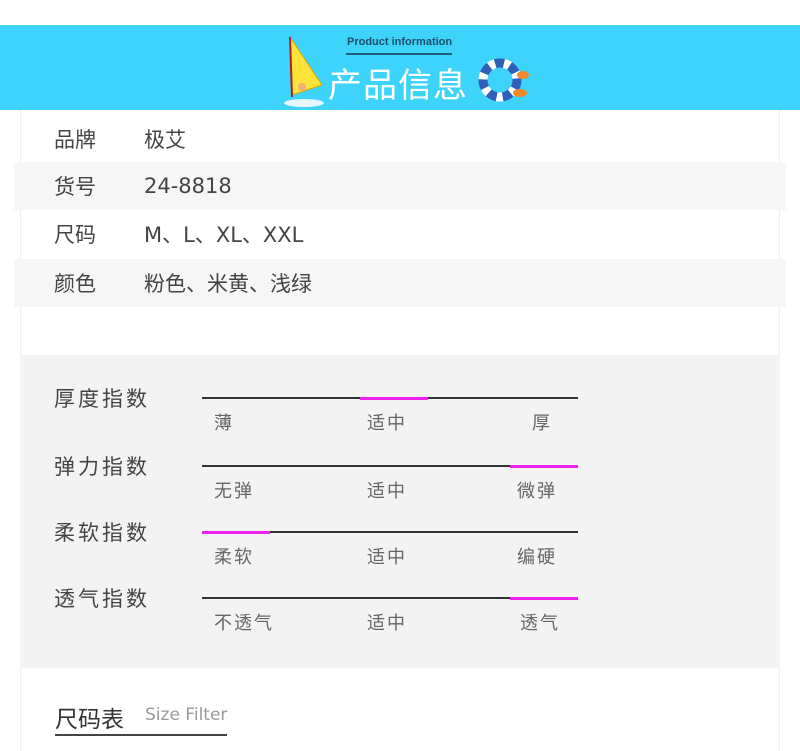 The height and width of the screenshot is (751, 800). I want to click on index-label: 厚度指数, so click(102, 399).